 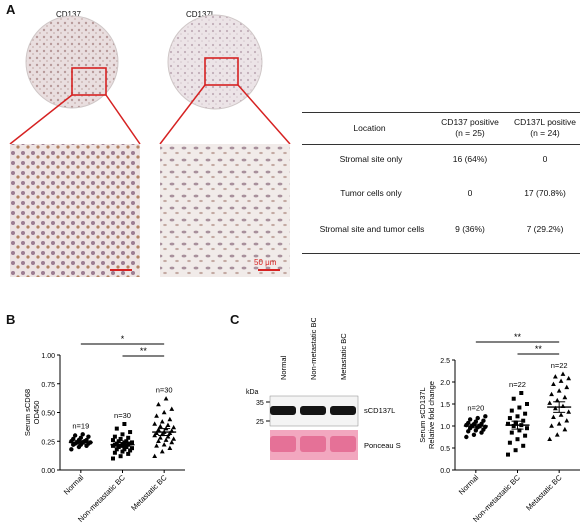 What do you see at coordinates (11, 319) in the screenshot?
I see `panel-b-label: B` at bounding box center [11, 319].